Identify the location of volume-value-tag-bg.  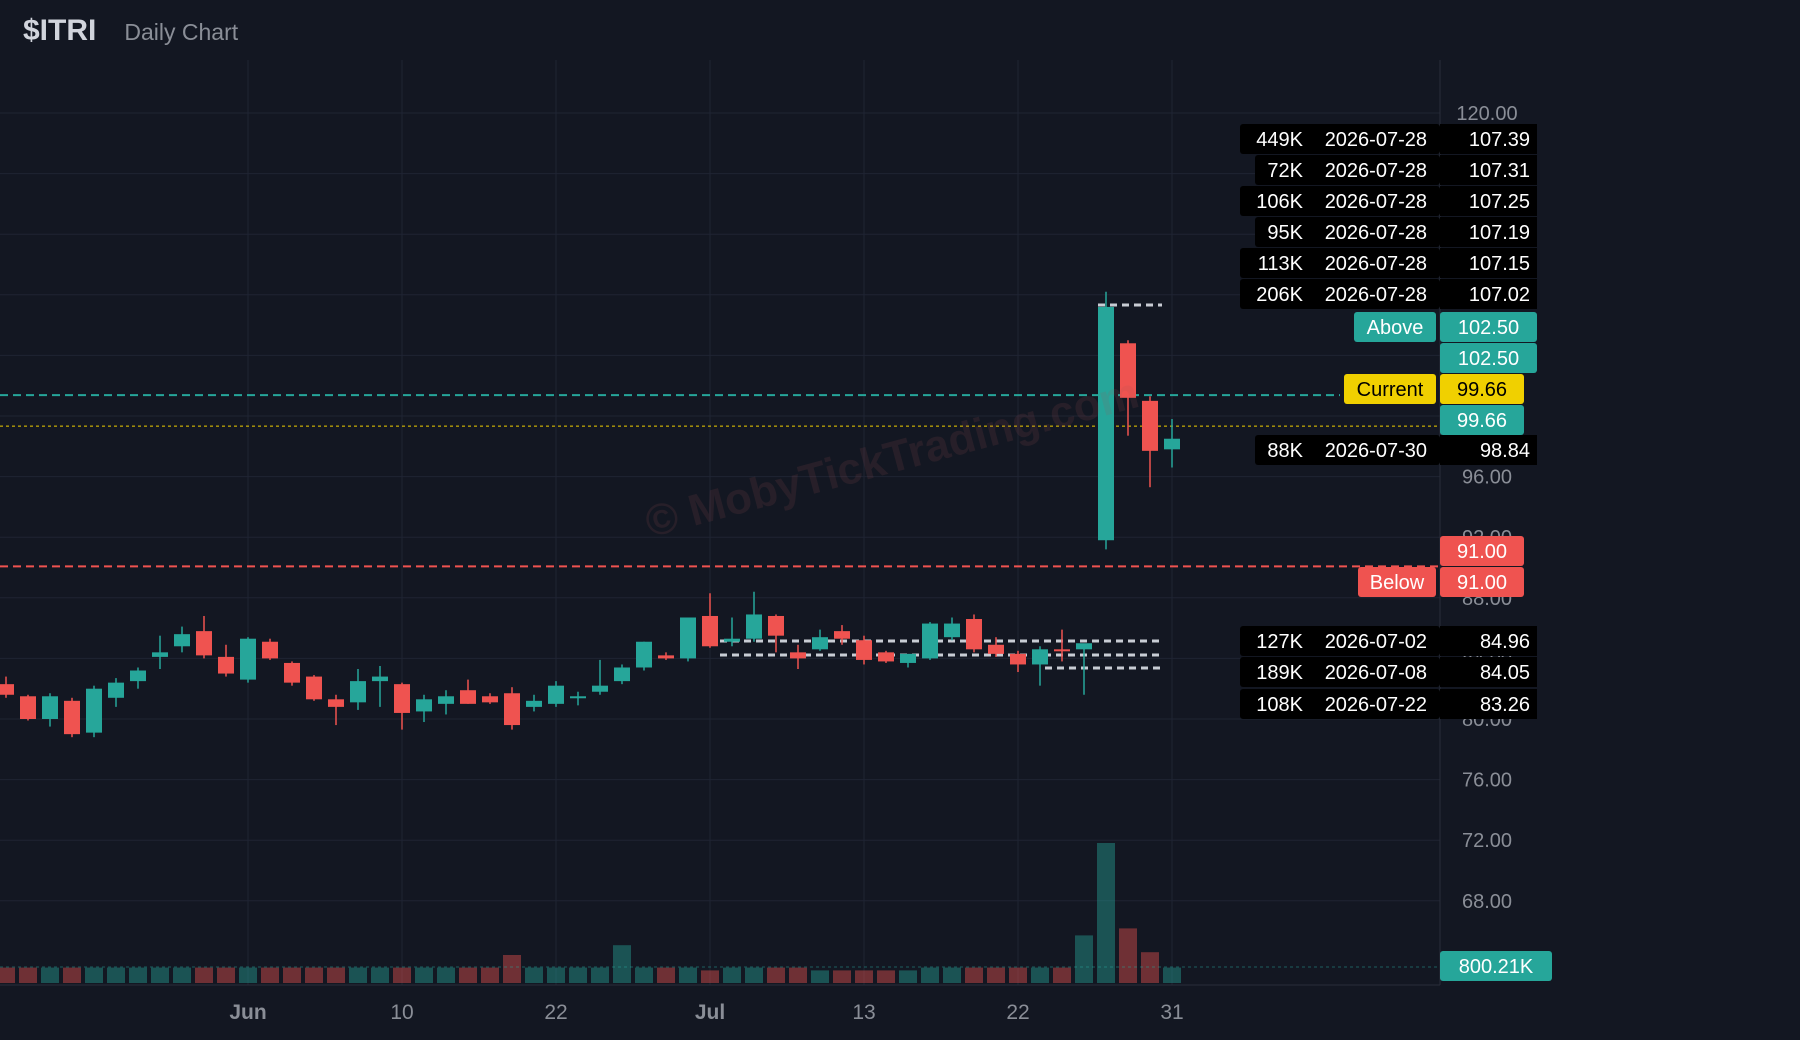
(1496, 966).